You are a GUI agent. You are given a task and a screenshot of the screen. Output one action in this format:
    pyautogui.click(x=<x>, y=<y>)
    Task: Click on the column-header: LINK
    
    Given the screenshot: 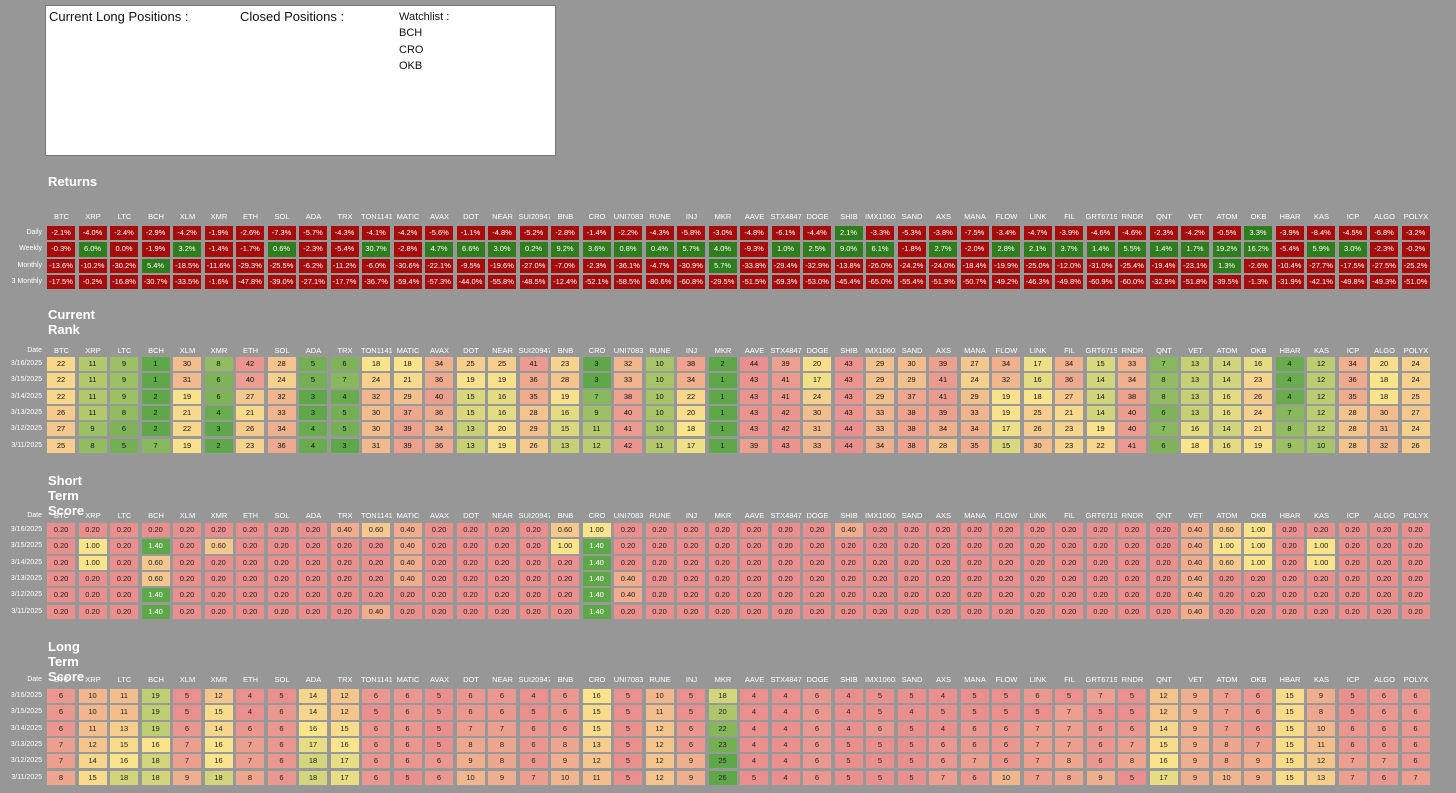 What is the action you would take?
    pyautogui.click(x=1038, y=679)
    